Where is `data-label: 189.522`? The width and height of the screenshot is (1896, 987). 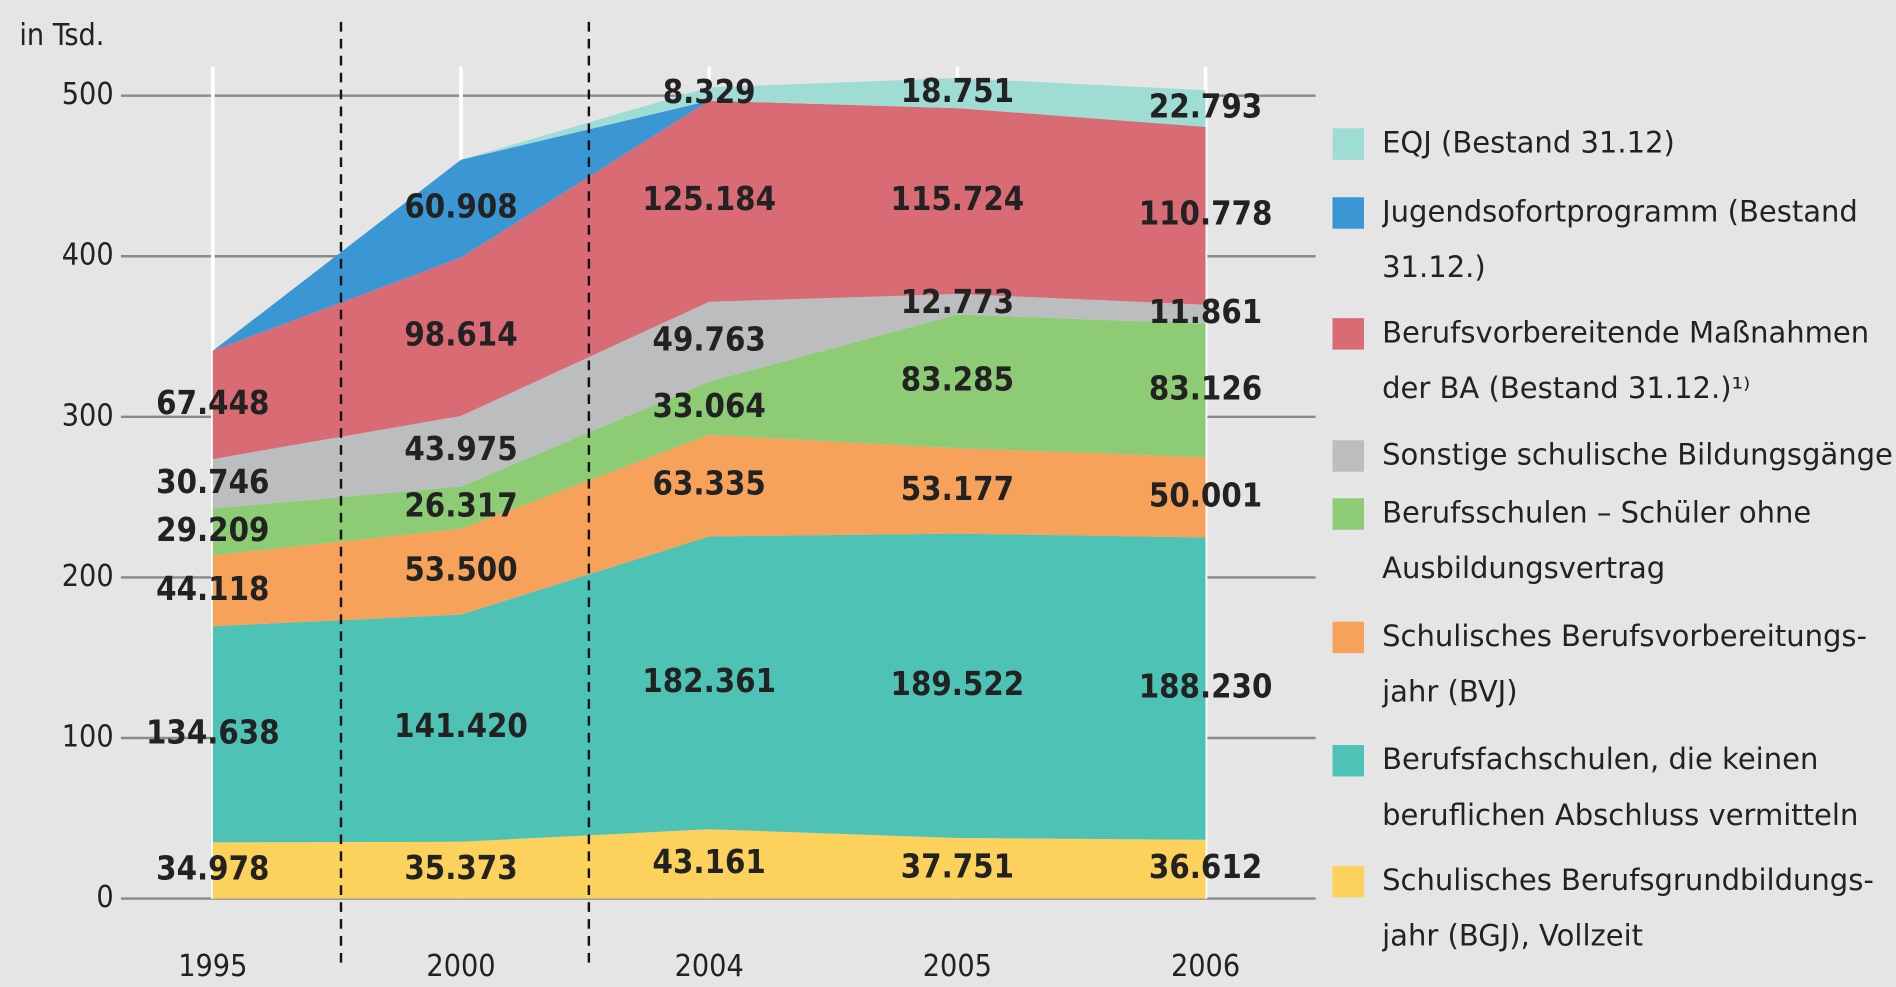 data-label: 189.522 is located at coordinates (958, 684).